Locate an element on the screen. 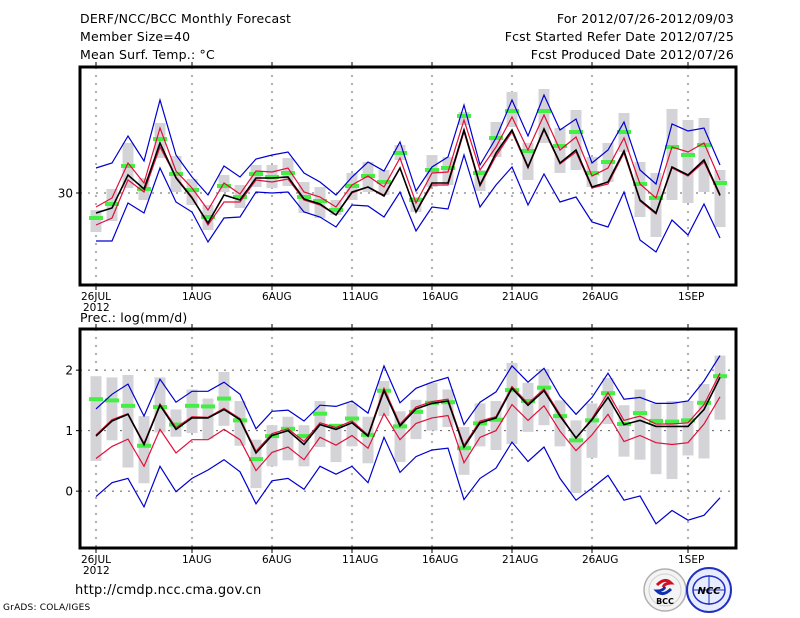 This screenshot has width=800, height=618. precip-panel-title: Prec.: log(mm/d) is located at coordinates (134, 317).